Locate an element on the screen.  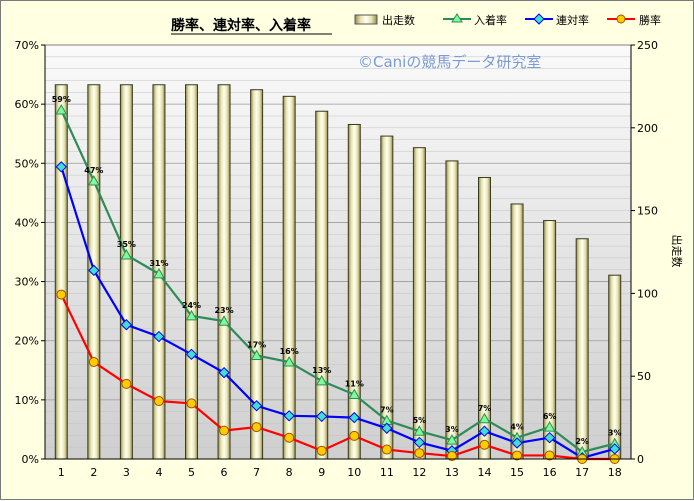
x-tick-label-3: 3 is located at coordinates (126, 472).